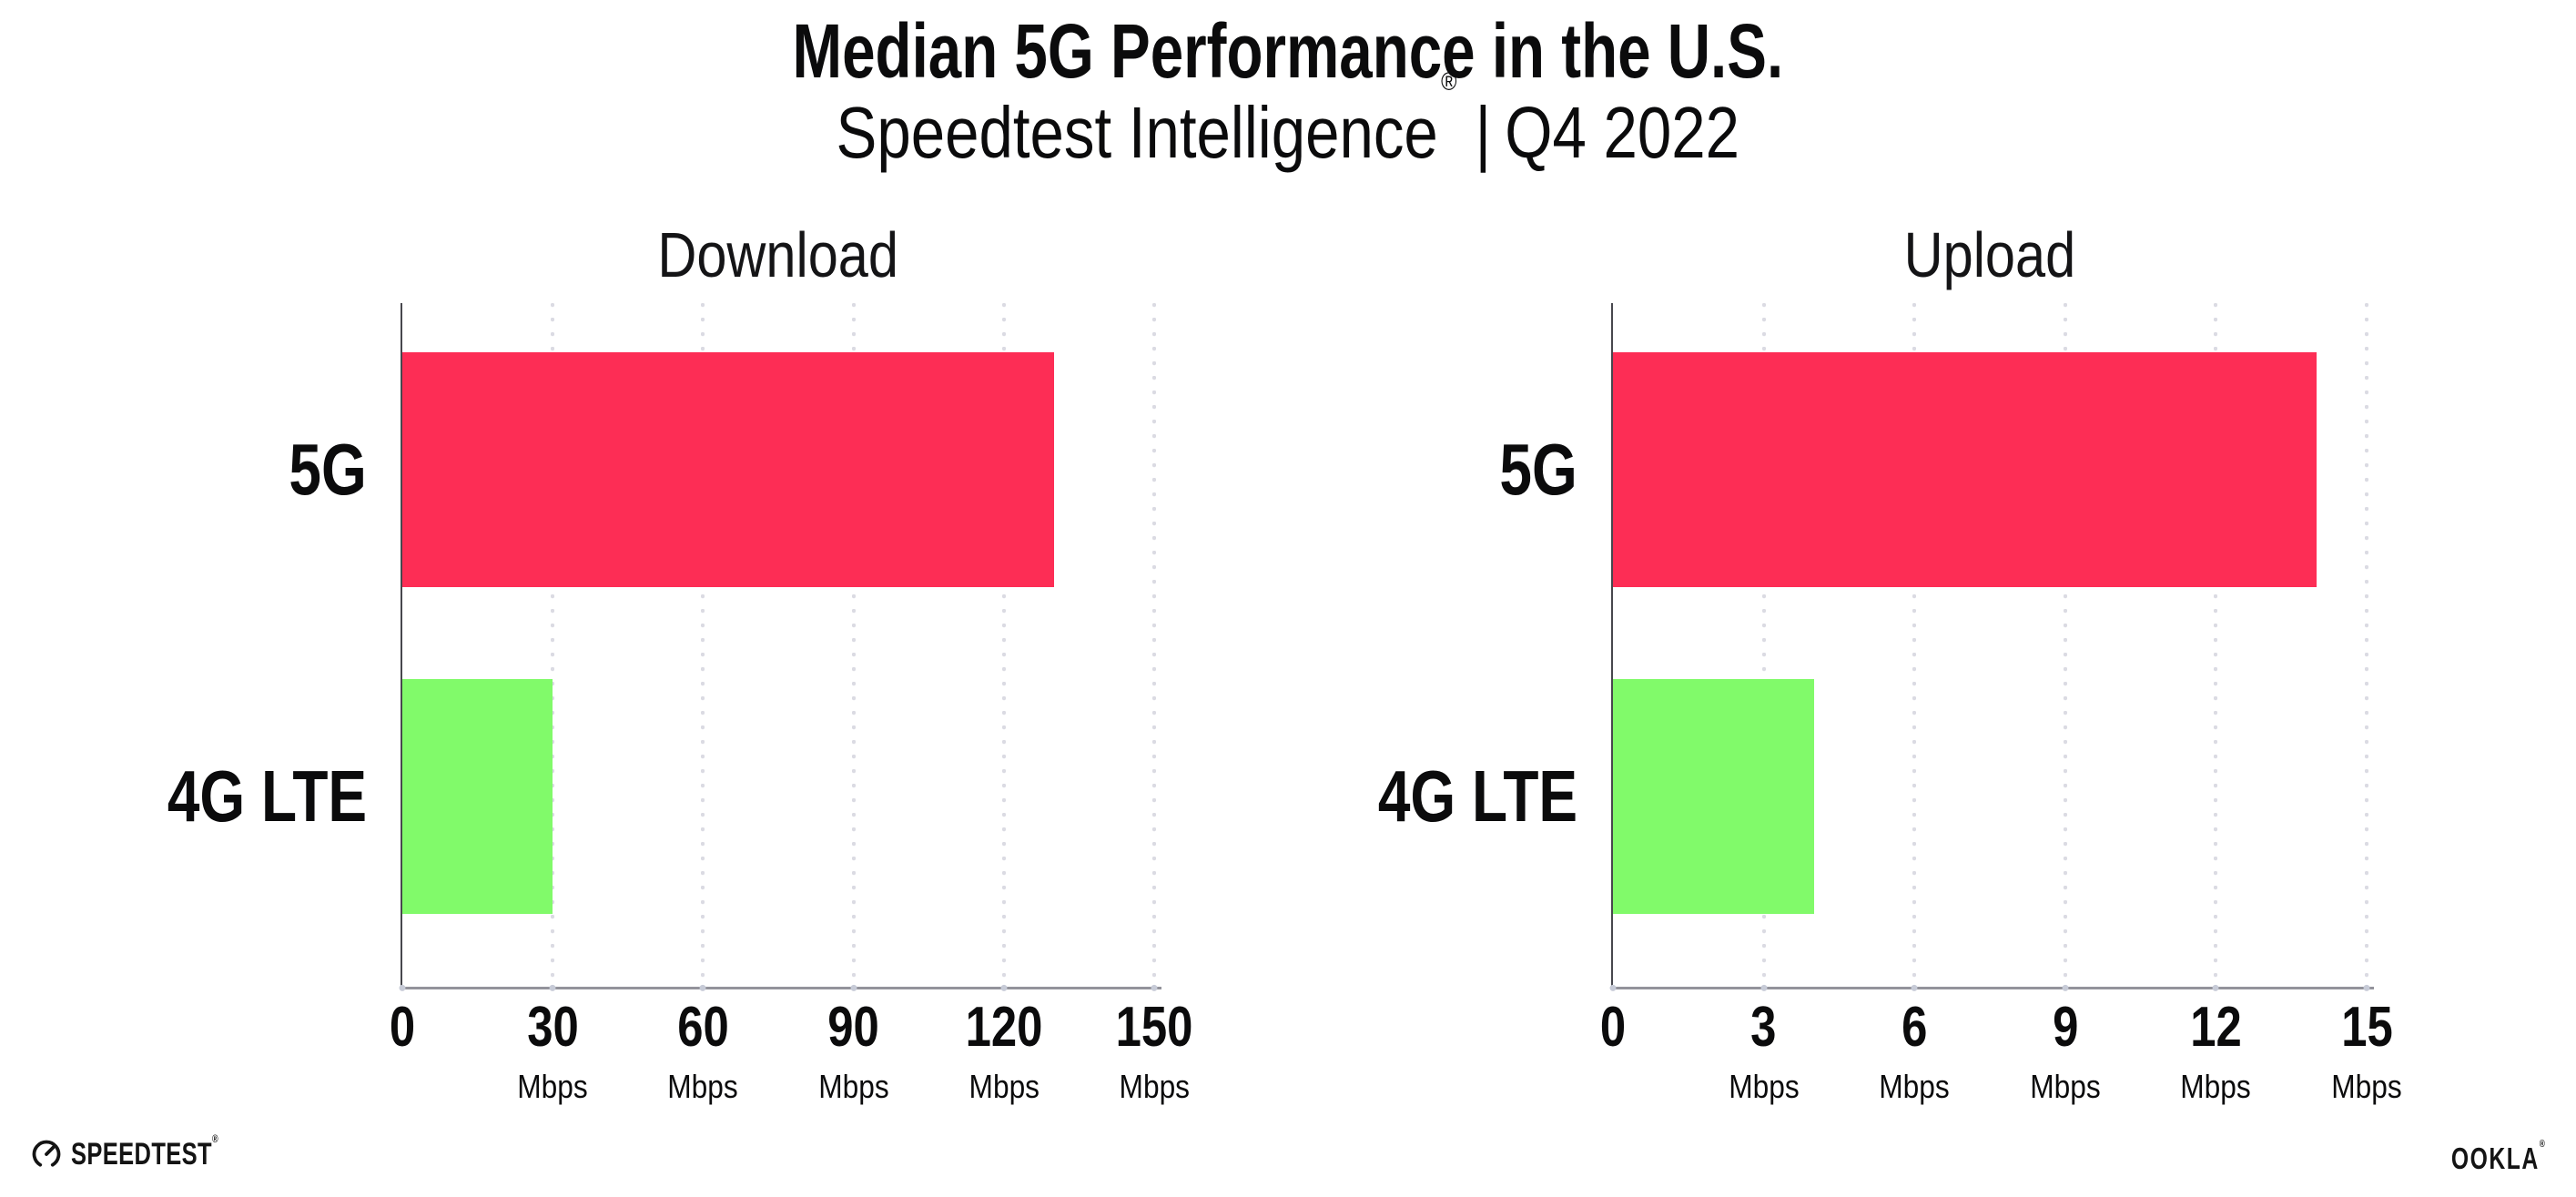 This screenshot has width=2576, height=1197. I want to click on subtitle-brand: Speedtest Intelligence, so click(1137, 132).